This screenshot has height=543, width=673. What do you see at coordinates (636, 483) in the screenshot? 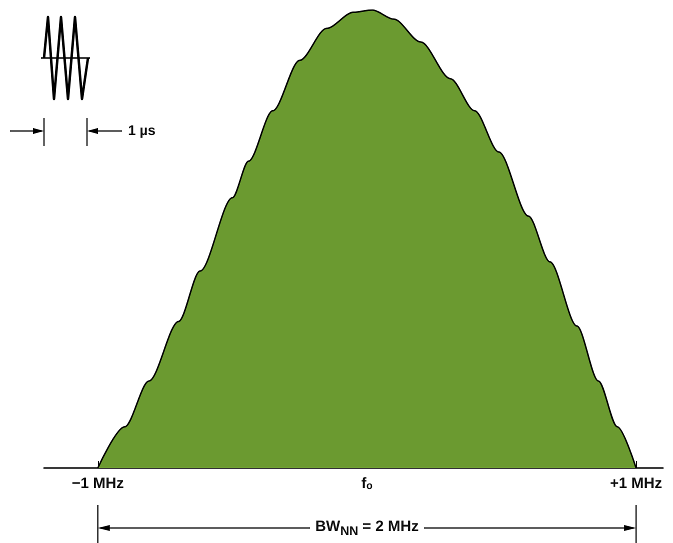
I see `x-tick-label: +1 MHz` at bounding box center [636, 483].